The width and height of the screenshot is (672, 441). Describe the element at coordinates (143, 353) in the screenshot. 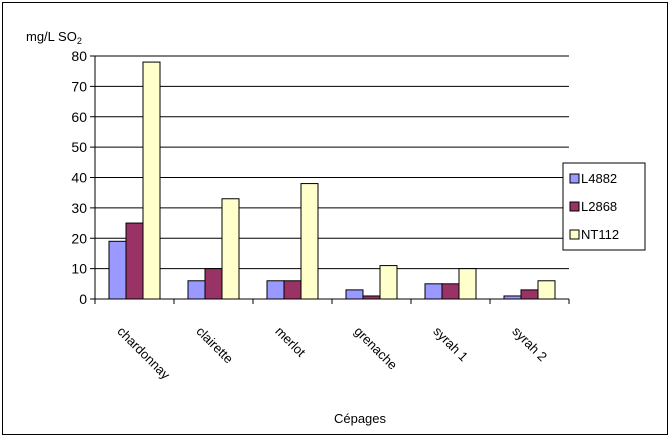

I see `x-tick-label: chardonnay` at that location.